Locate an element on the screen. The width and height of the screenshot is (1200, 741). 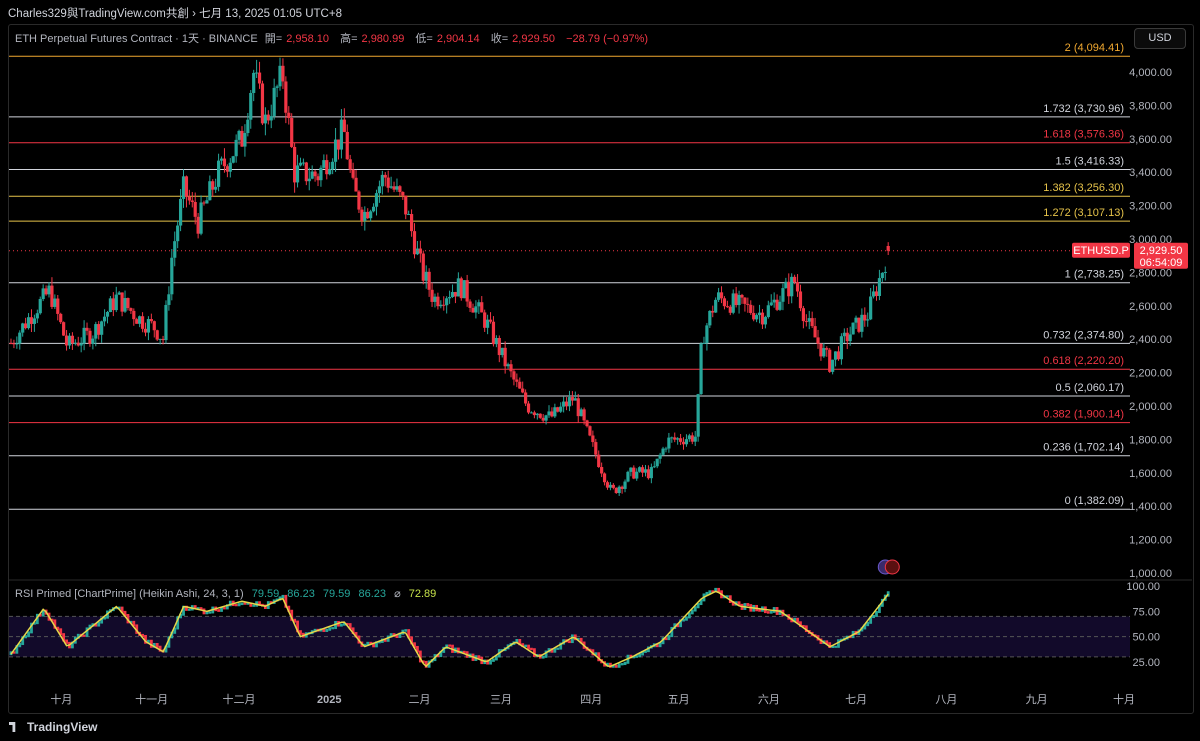
fib-label: 0.618 (2,220.20) is located at coordinates (1083, 361).